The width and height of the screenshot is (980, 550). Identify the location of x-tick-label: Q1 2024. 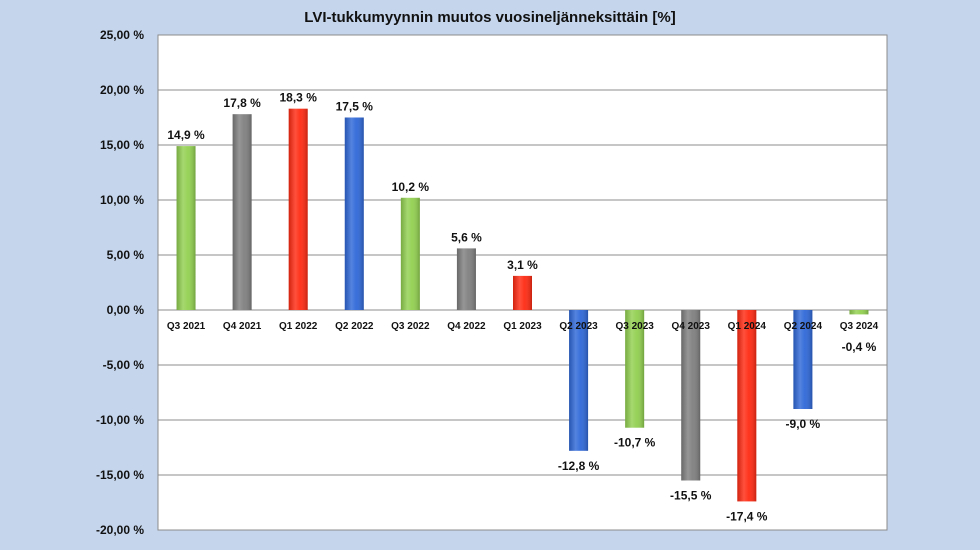
(747, 326).